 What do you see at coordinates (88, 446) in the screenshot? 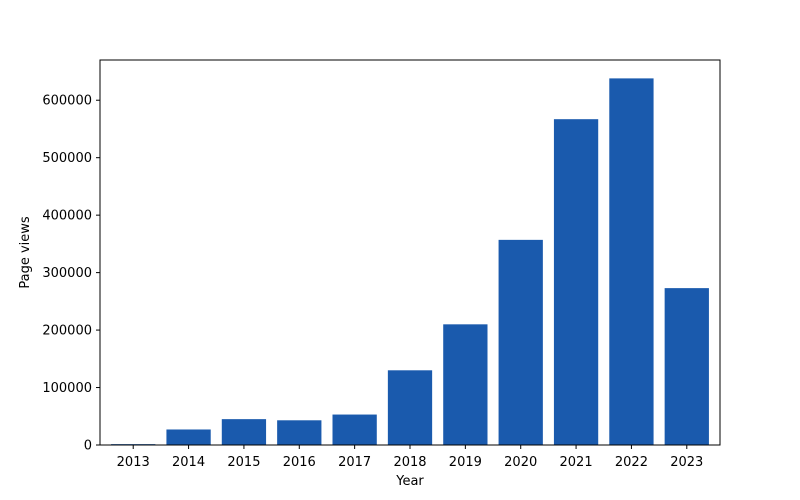
I see `y-tick-label: 0` at bounding box center [88, 446].